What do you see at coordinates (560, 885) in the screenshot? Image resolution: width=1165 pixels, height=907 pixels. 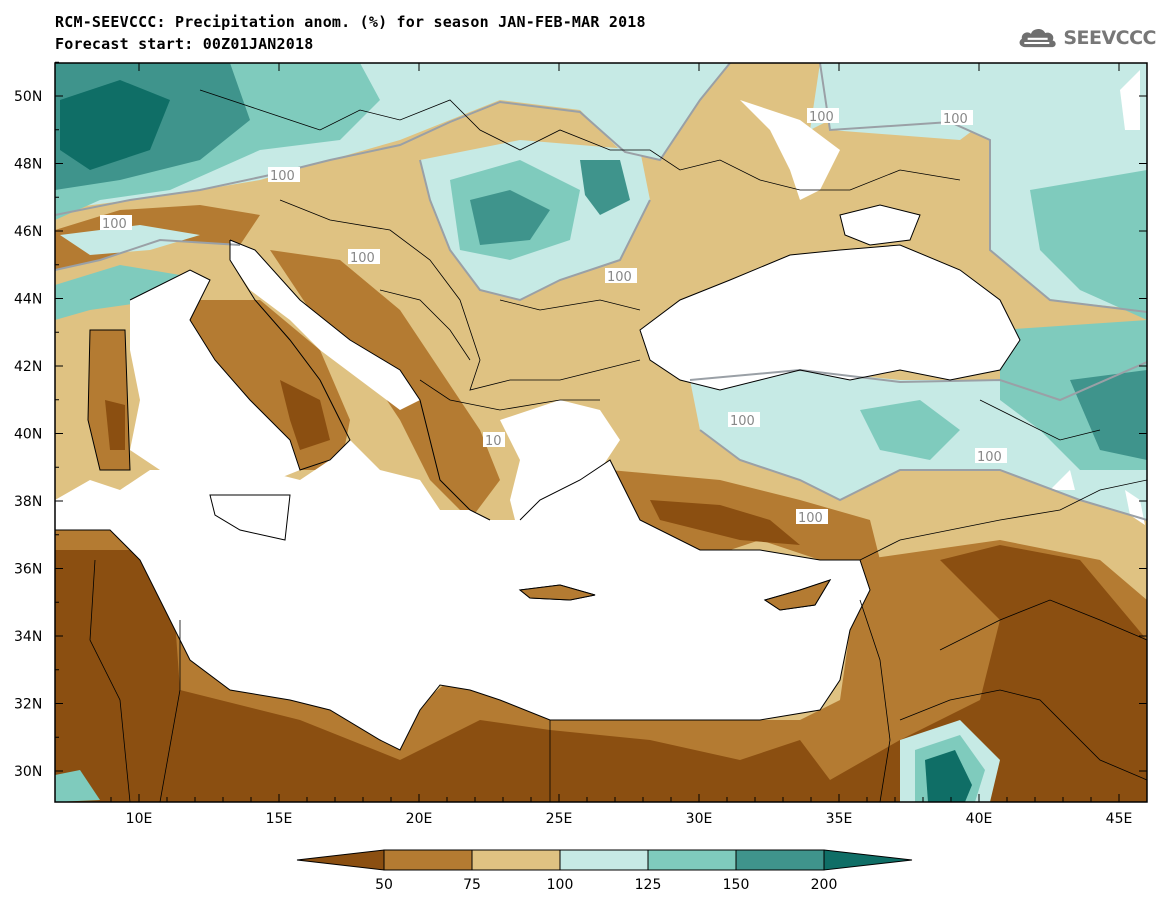 I see `colorbar-label: 100` at bounding box center [560, 885].